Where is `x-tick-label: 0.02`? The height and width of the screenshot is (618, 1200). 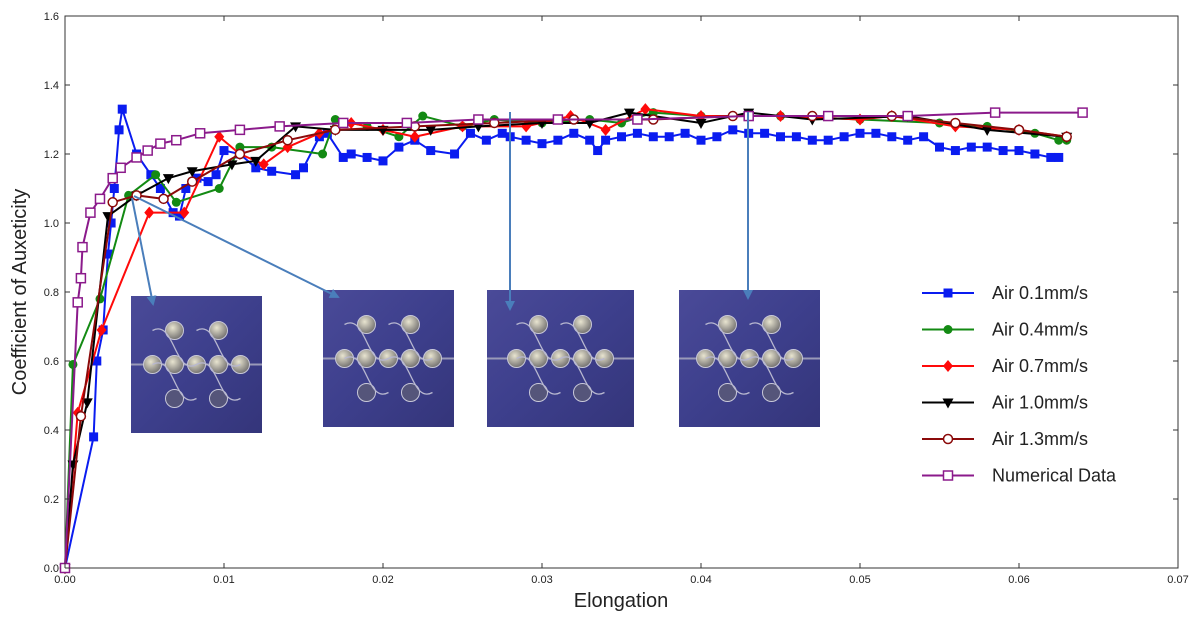
x-tick-label: 0.02 is located at coordinates (382, 580).